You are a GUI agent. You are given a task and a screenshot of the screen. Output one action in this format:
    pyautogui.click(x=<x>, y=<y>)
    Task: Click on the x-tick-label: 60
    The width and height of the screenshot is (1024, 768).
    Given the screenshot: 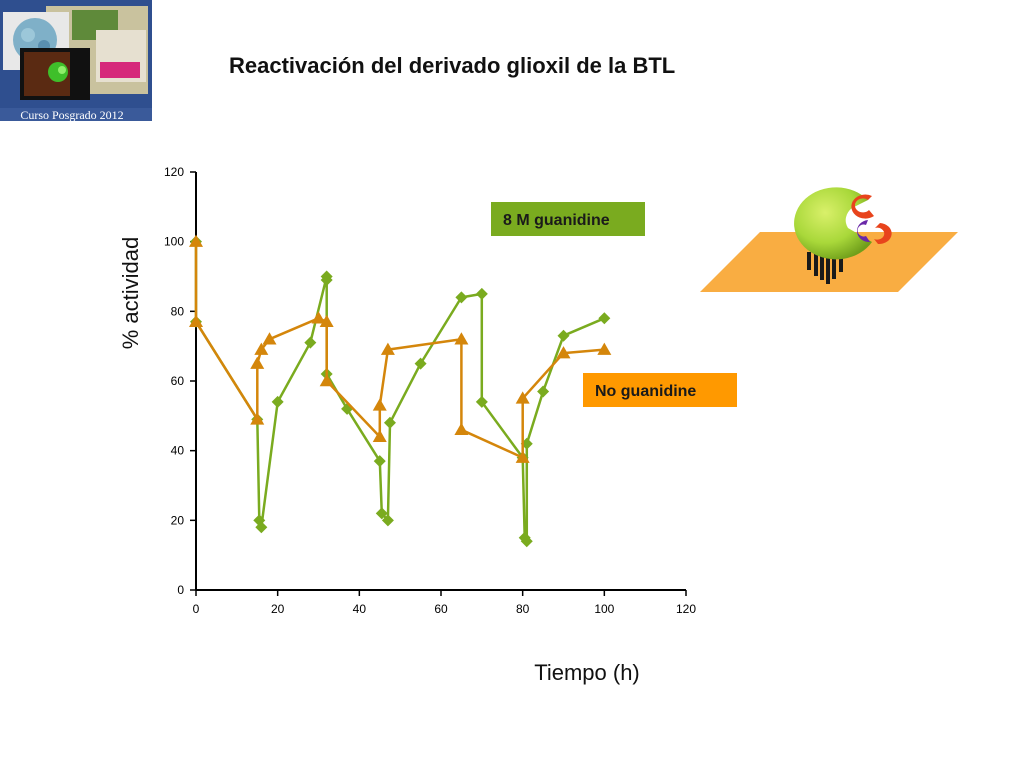 What is the action you would take?
    pyautogui.click(x=441, y=609)
    